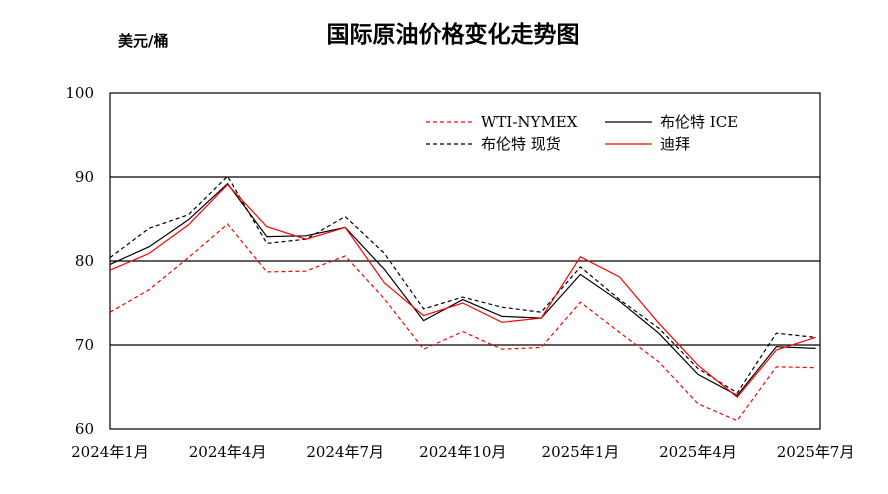 The height and width of the screenshot is (494, 888). Describe the element at coordinates (698, 452) in the screenshot. I see `x-tick-label: 2025年4月` at that location.